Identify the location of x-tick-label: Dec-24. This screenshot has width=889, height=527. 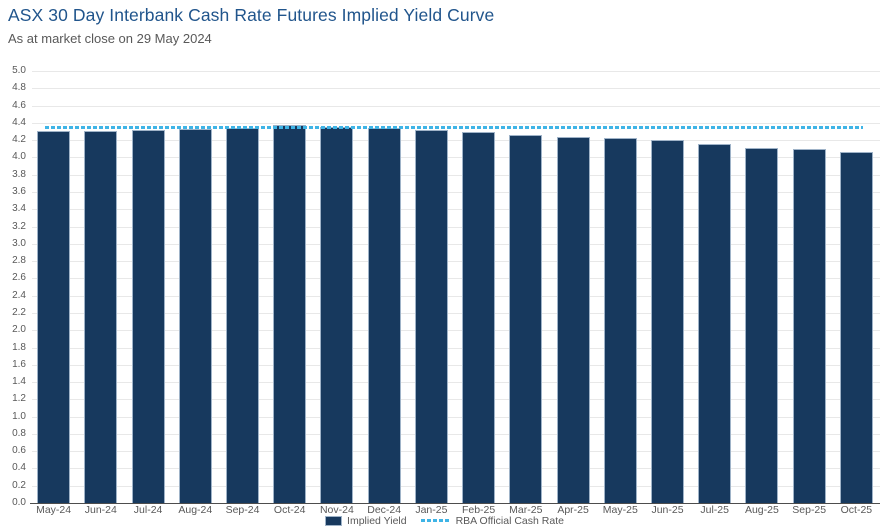
(384, 510).